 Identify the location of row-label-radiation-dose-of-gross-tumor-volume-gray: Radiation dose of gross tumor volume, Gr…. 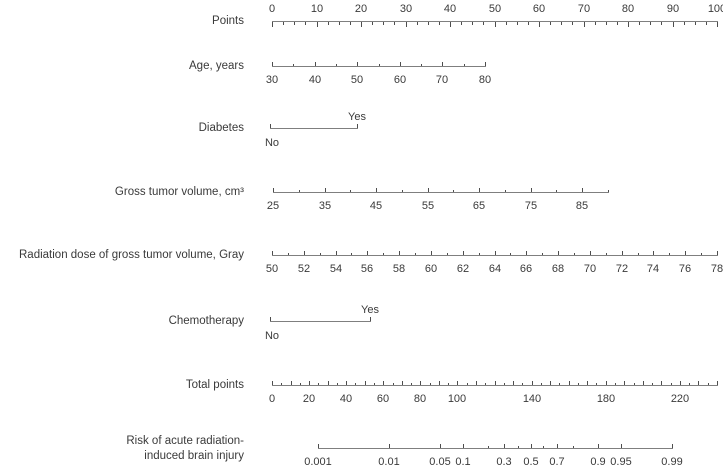
(131, 255).